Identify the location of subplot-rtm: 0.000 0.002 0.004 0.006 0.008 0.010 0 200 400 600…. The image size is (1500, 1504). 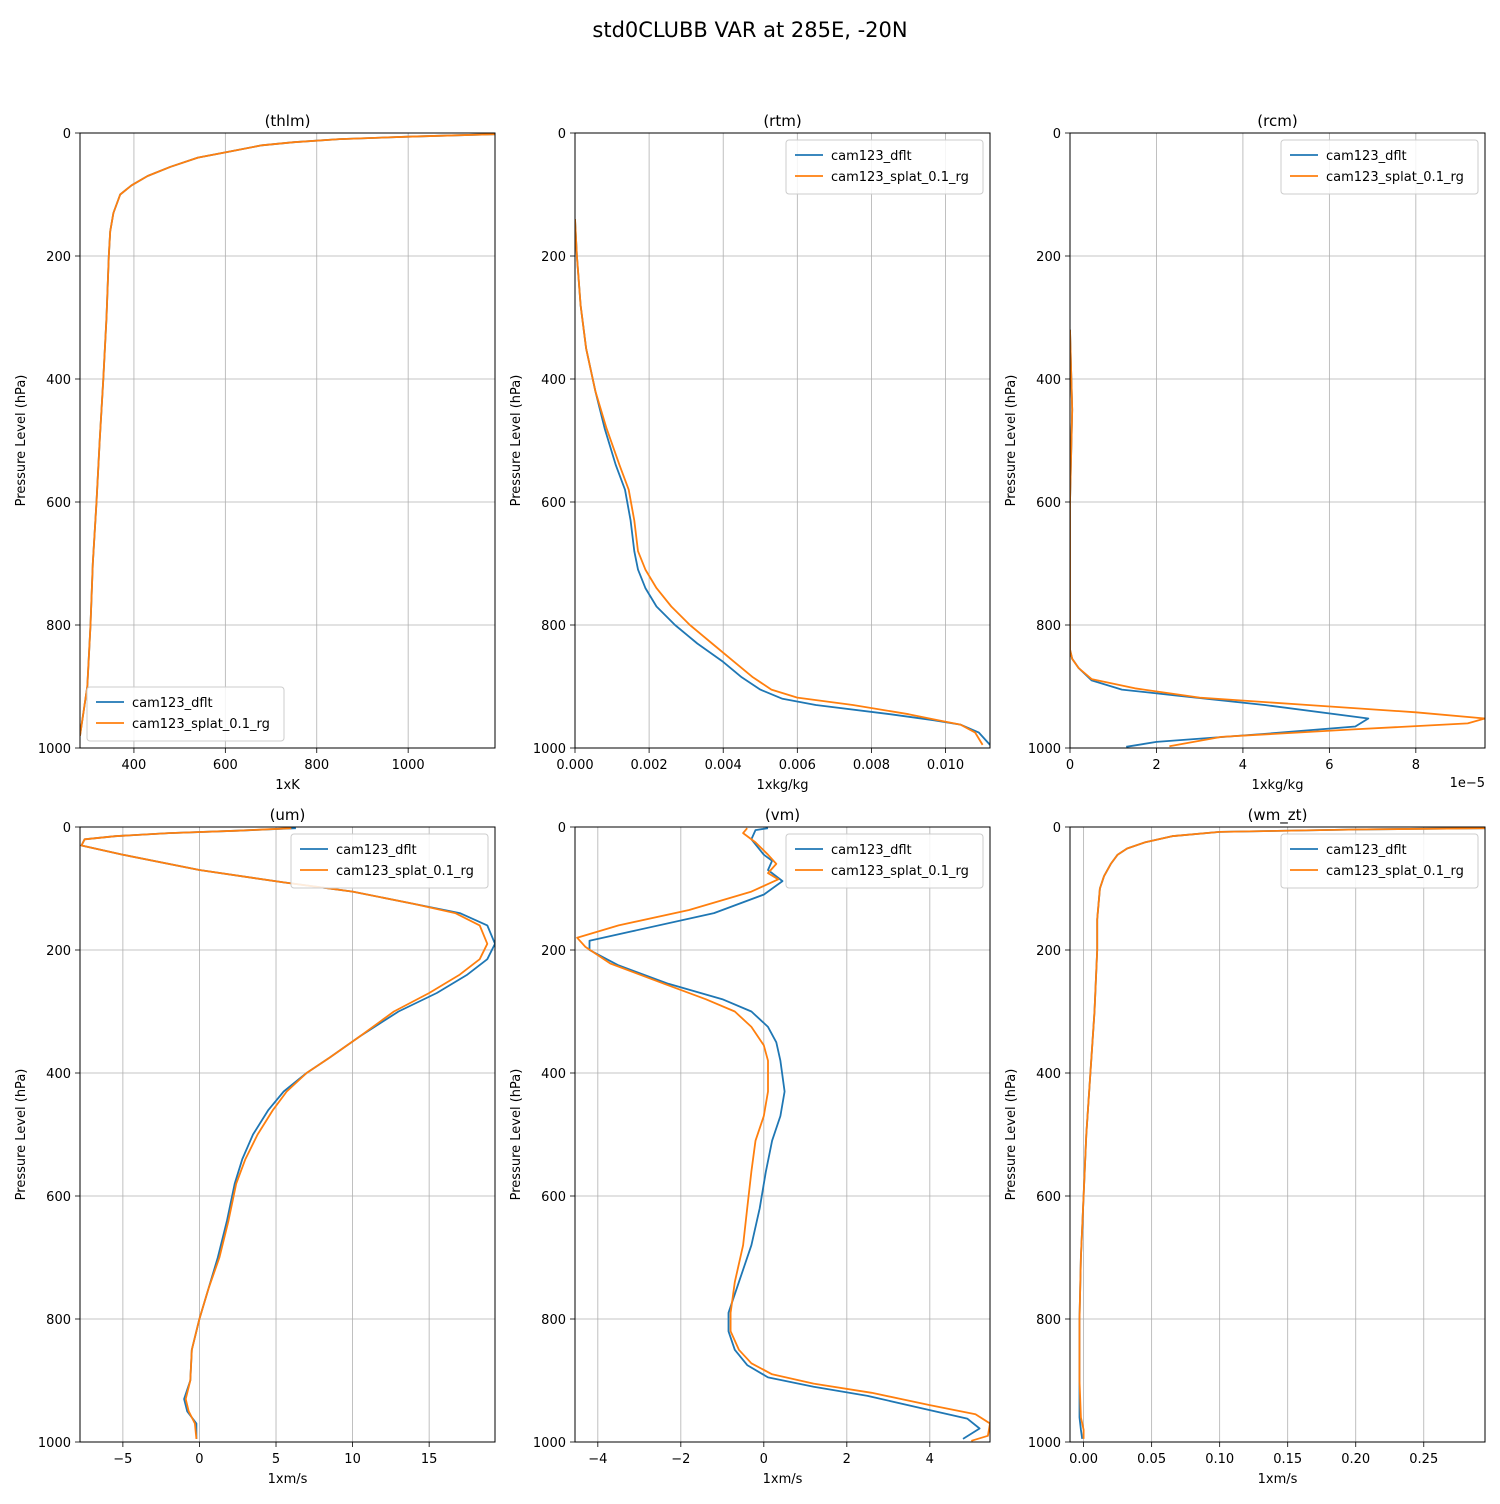
(750, 452).